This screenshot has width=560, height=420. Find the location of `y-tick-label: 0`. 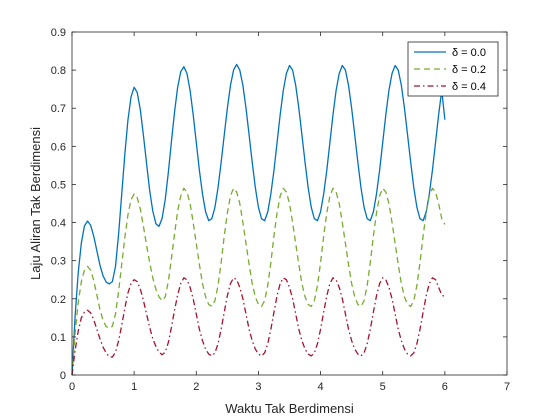

y-tick-label: 0 is located at coordinates (63, 376).